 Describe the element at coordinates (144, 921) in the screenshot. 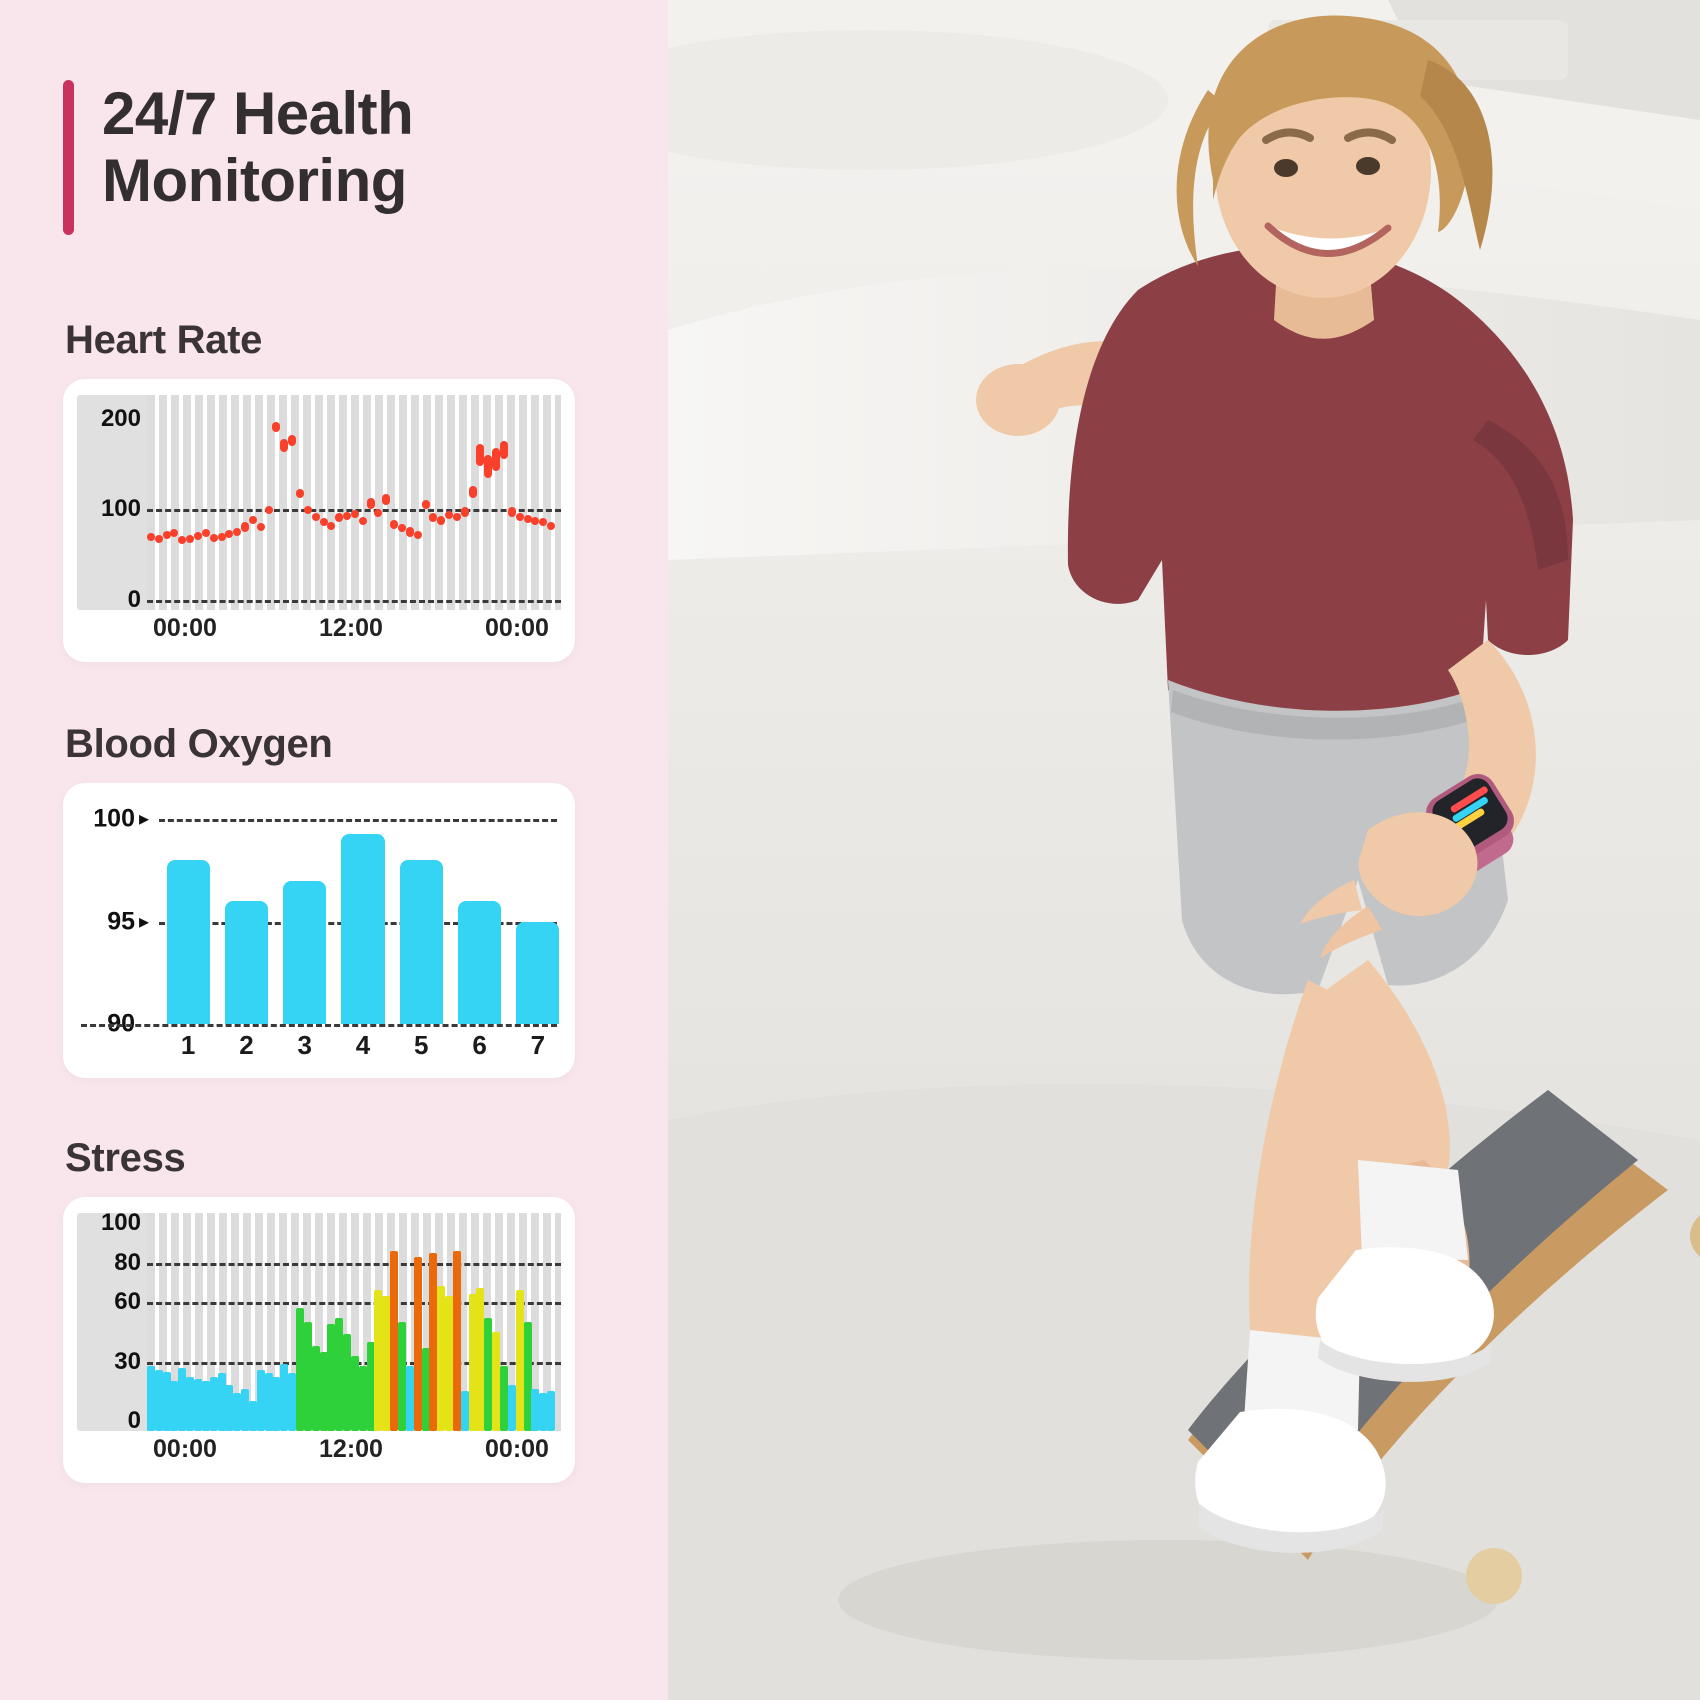

I see `y-tick-arrow-icon: ▸` at that location.